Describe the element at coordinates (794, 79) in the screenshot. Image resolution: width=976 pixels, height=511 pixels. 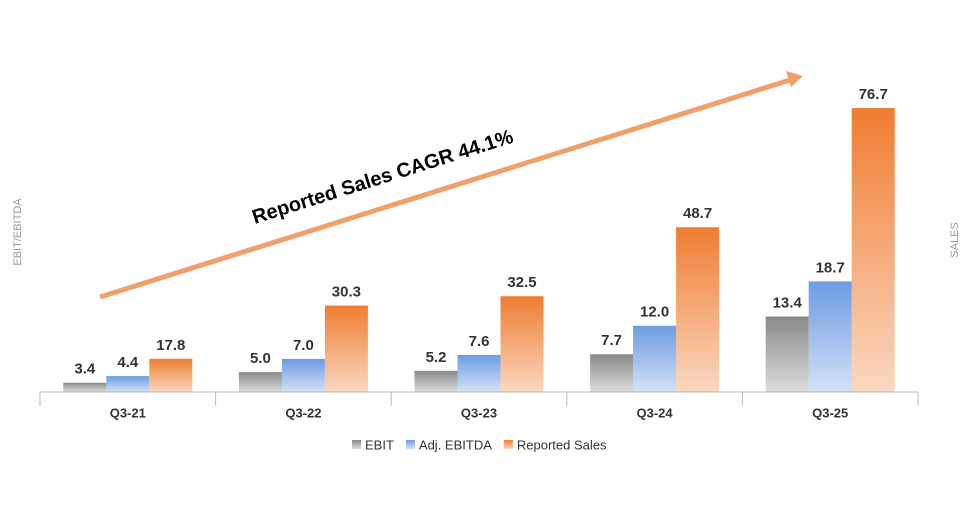
I see `trend-arrow-head` at that location.